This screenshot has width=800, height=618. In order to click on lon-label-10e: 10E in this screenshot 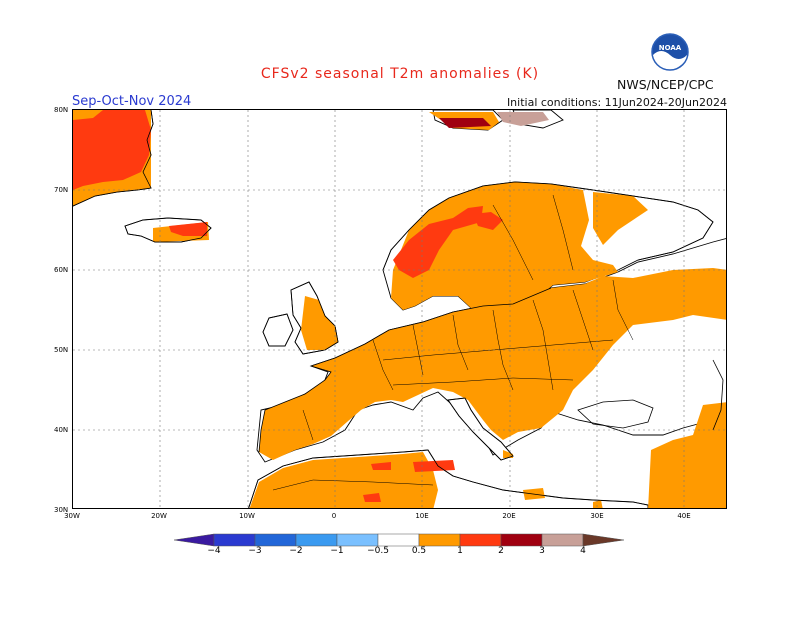, I will do `click(422, 516)`.